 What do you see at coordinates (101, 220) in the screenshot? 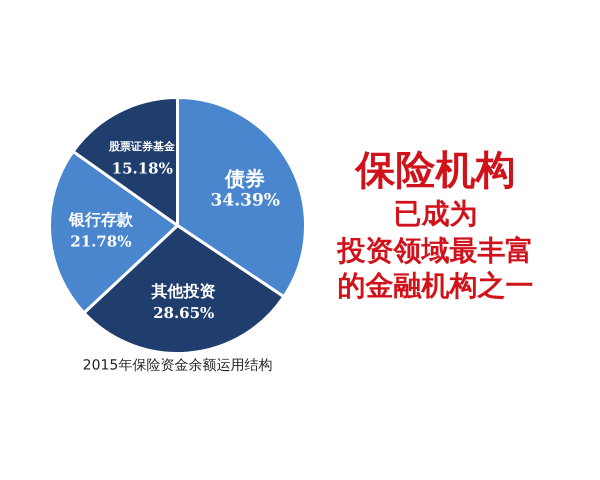
I see `slice-label: 银行存款` at bounding box center [101, 220].